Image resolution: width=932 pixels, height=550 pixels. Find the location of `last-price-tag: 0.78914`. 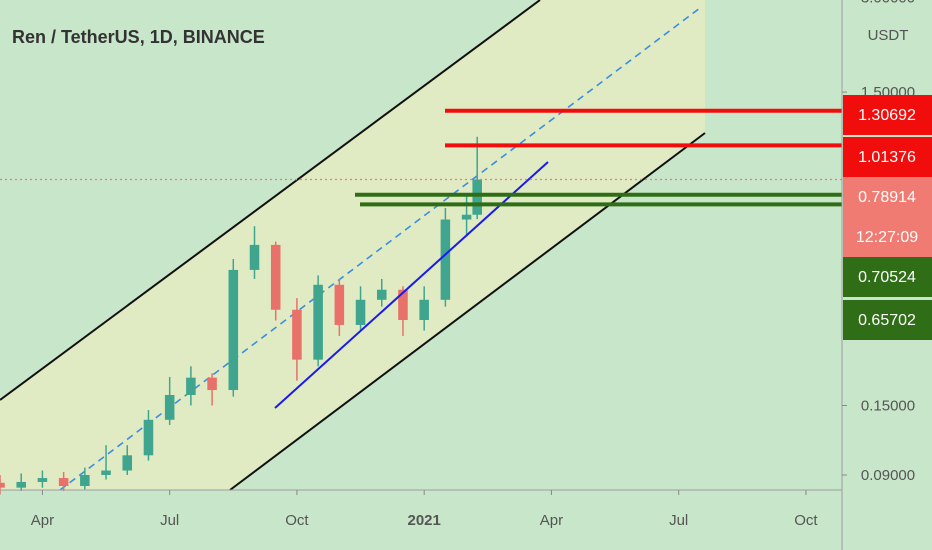

last-price-tag: 0.78914 is located at coordinates (887, 197).